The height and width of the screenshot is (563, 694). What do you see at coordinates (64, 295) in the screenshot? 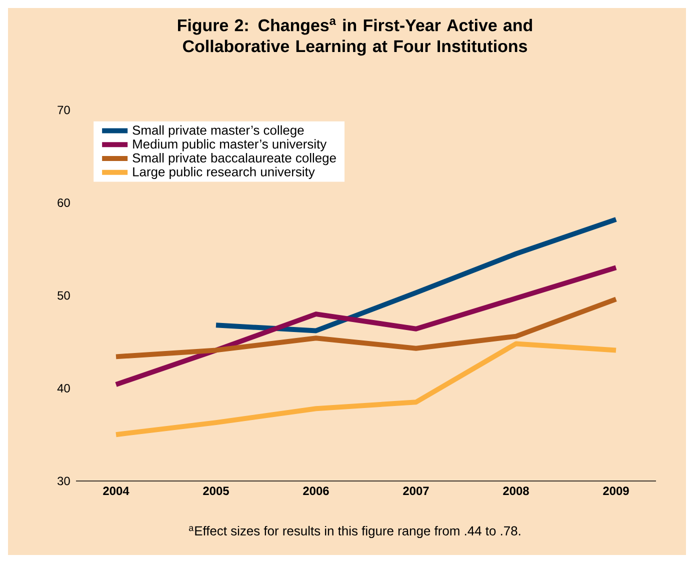
I see `y-tick-label: 50` at bounding box center [64, 295].